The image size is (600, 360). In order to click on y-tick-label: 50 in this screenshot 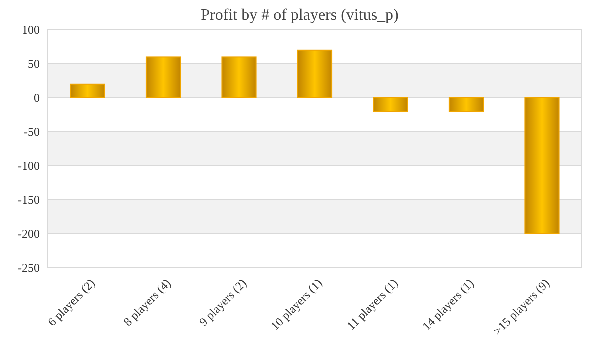, I will do `click(34, 63)`.